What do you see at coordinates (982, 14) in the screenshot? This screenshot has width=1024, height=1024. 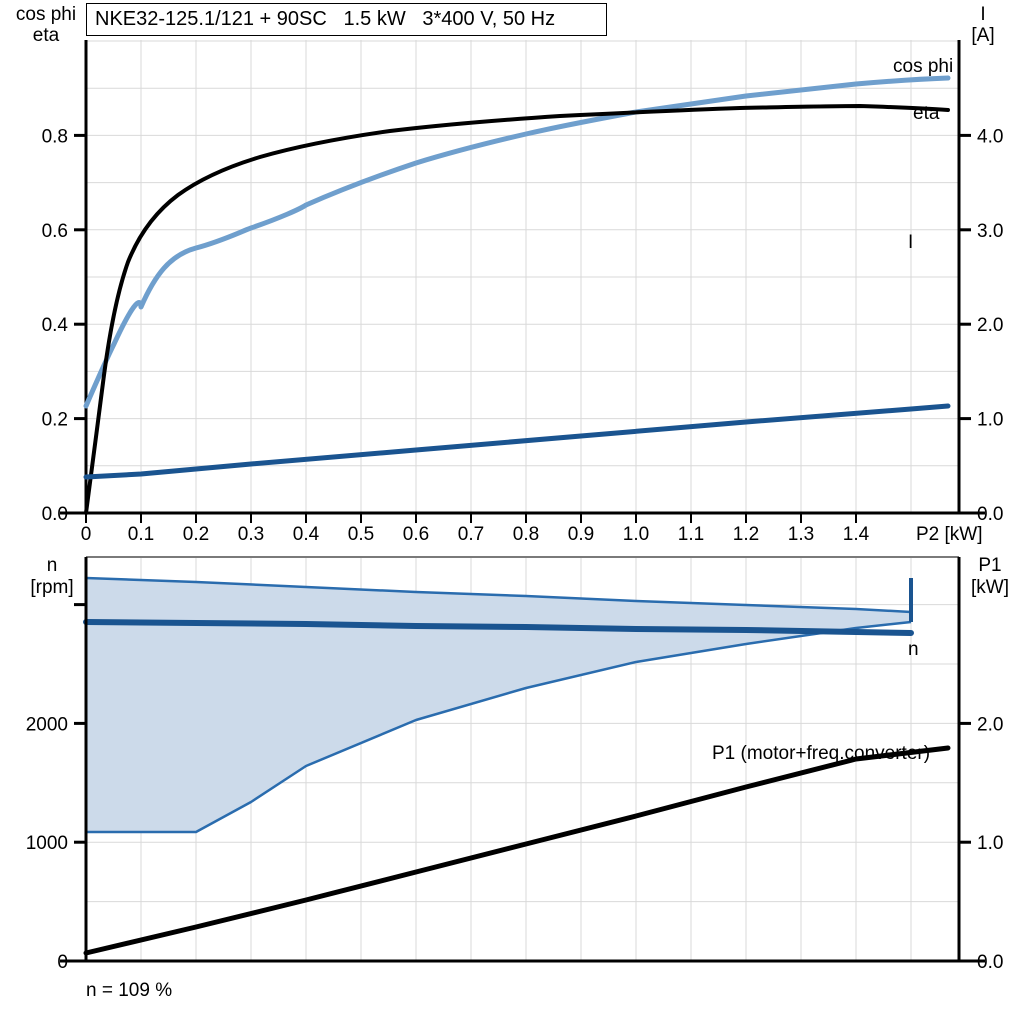 I see `top-right-axis-title-1: I` at bounding box center [982, 14].